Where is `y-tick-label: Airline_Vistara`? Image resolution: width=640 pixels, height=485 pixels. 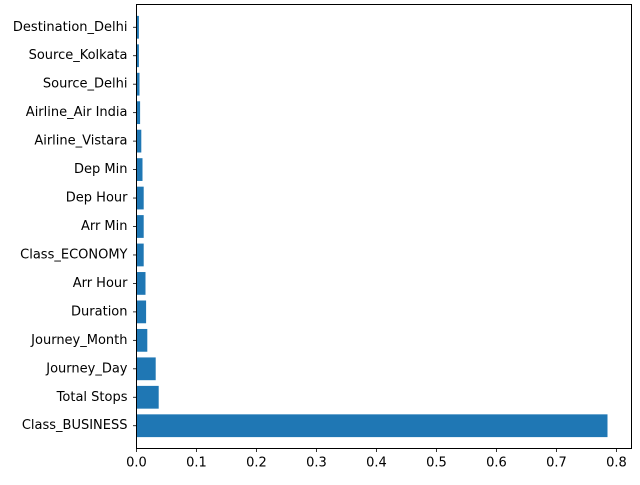
y-tick-label: Airline_Vistara is located at coordinates (80, 141).